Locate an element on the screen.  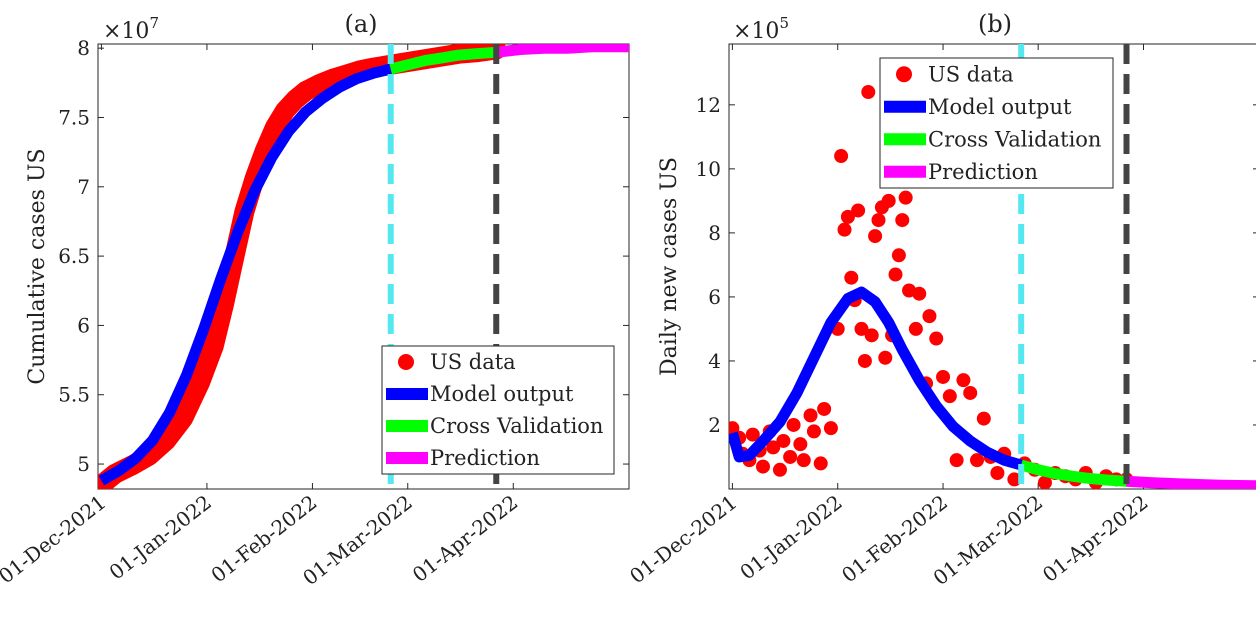
y-tick-label: 4 is located at coordinates (714, 361).